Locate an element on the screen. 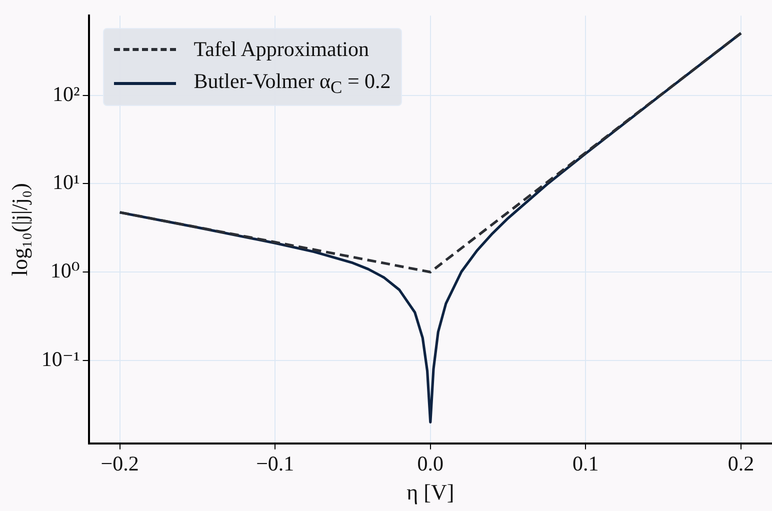 The height and width of the screenshot is (511, 772). x-tick-label: 0.2 is located at coordinates (741, 464).